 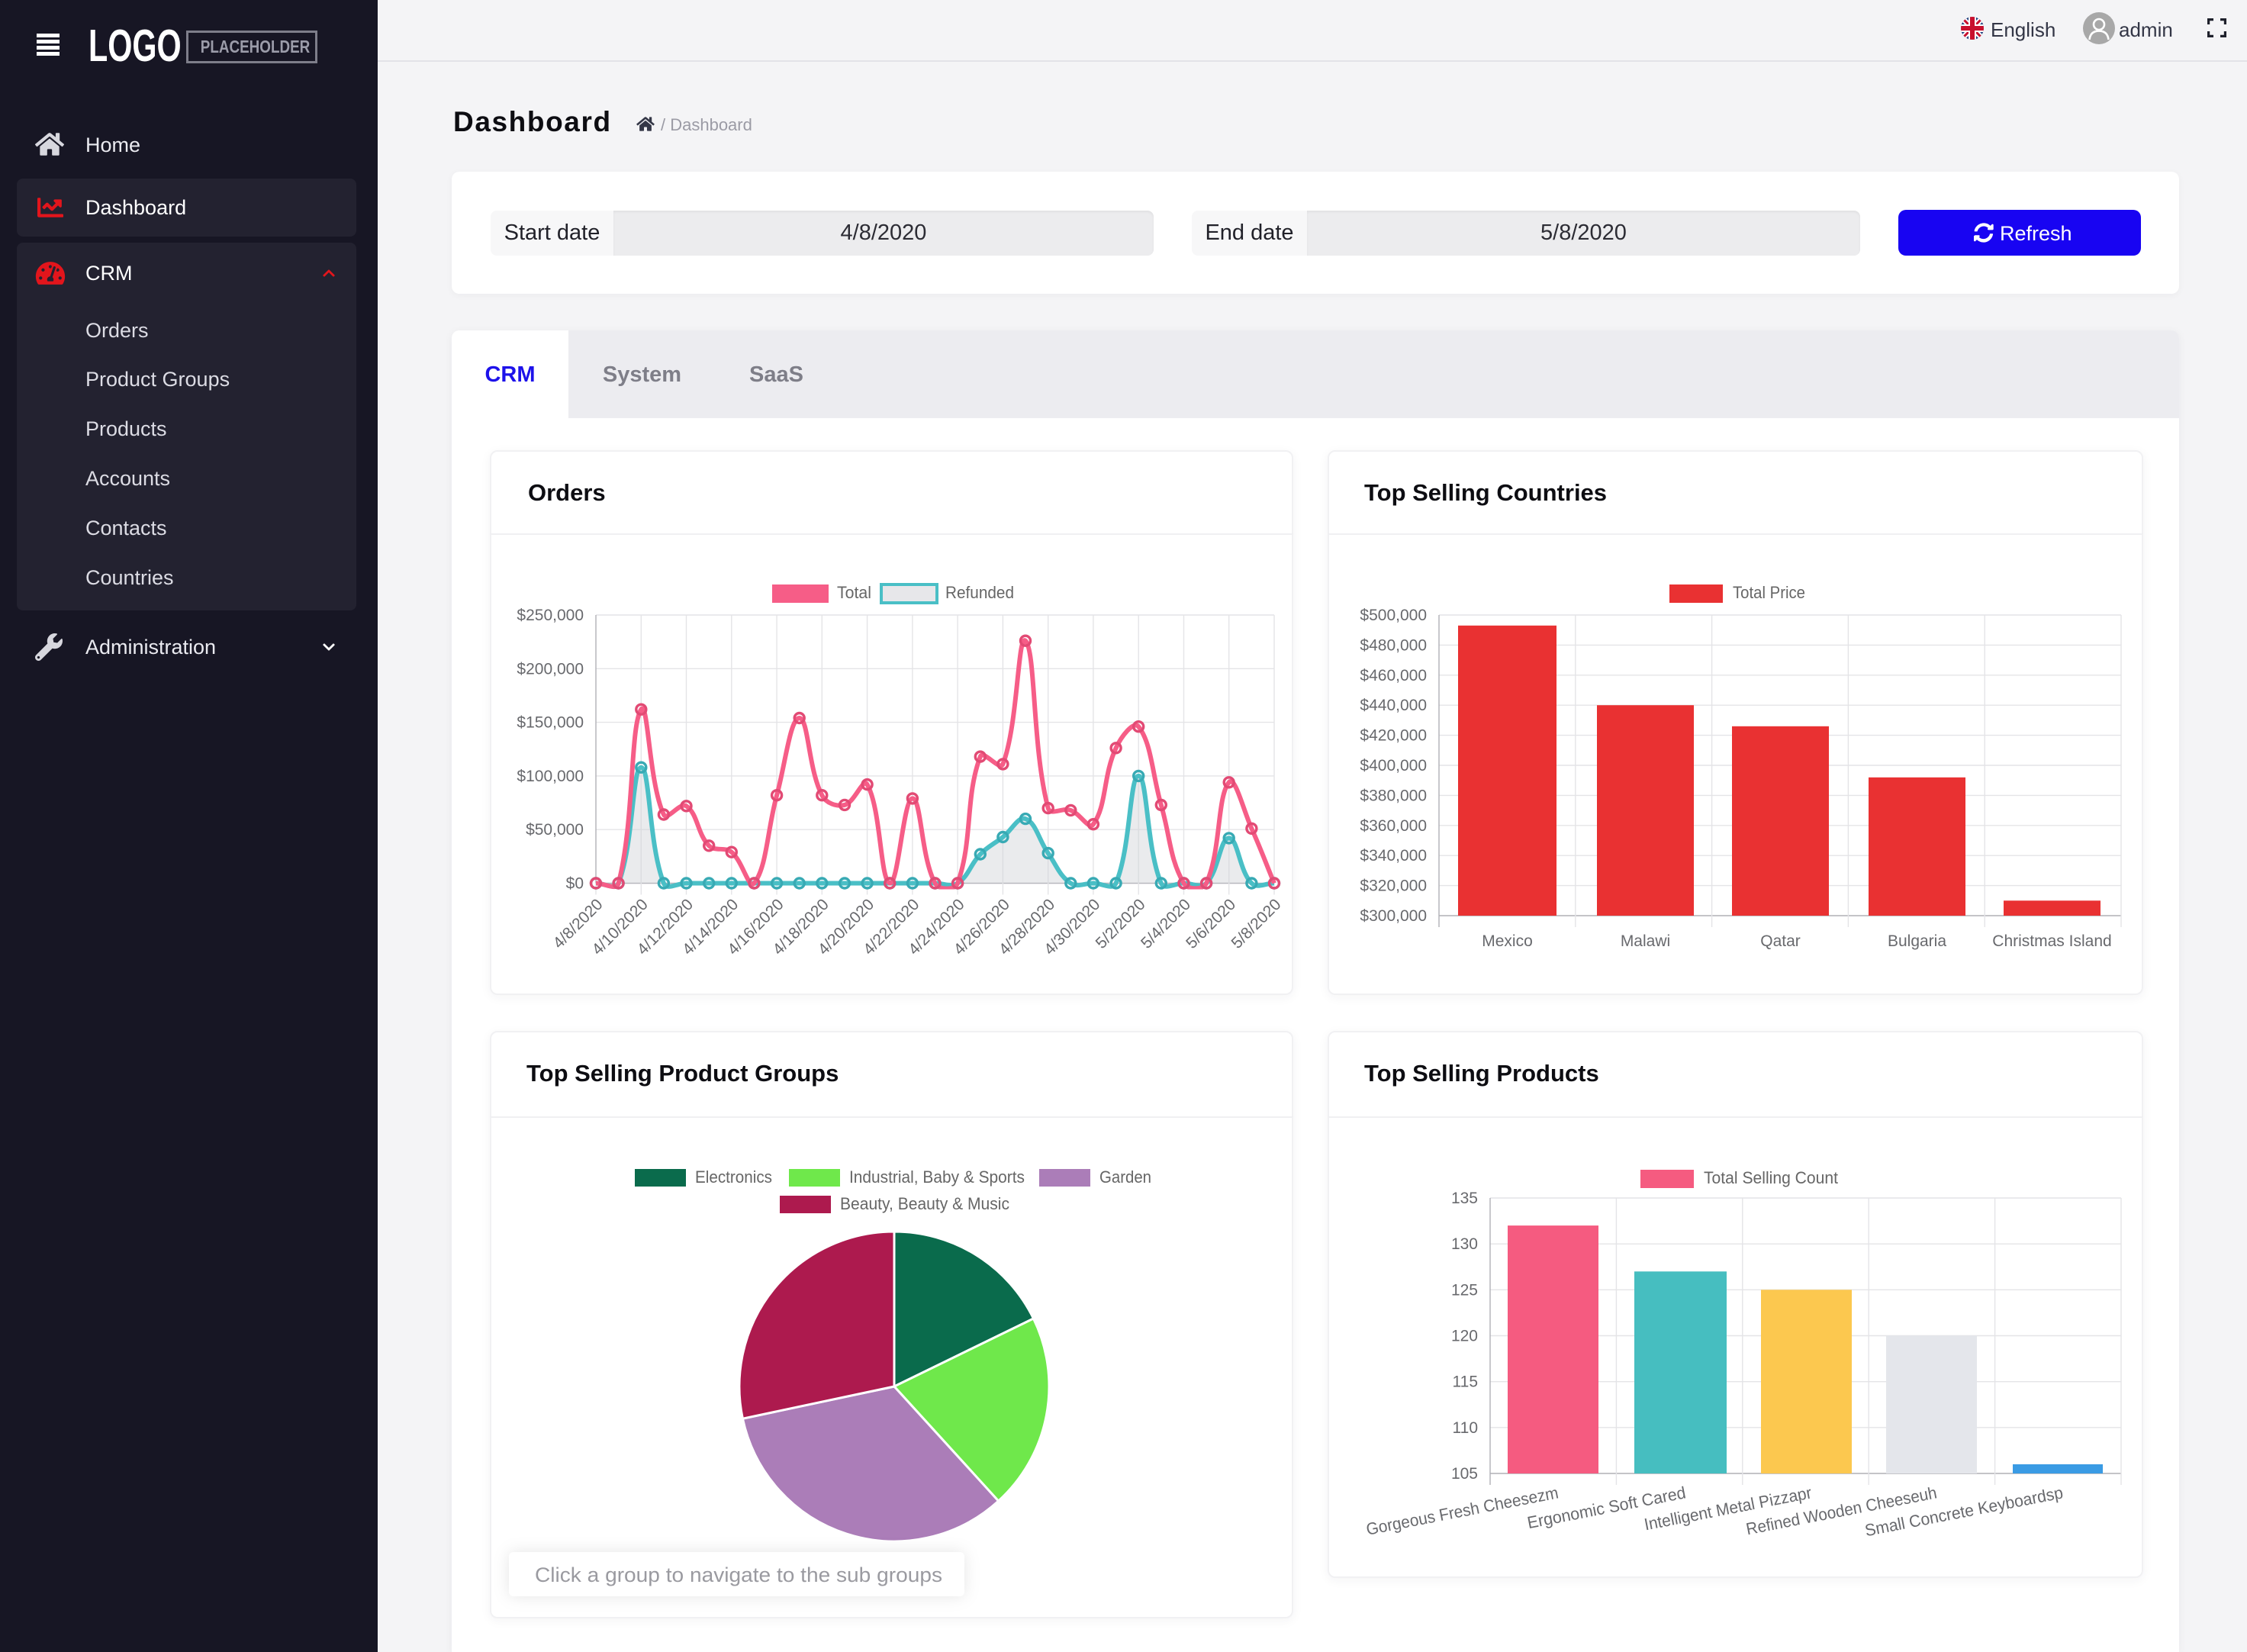 I want to click on svg-text: 125, so click(x=1464, y=1290).